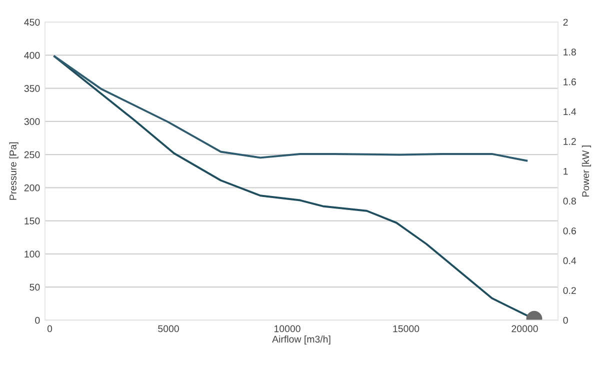  What do you see at coordinates (37, 320) in the screenshot?
I see `y-tick-label: 0` at bounding box center [37, 320].